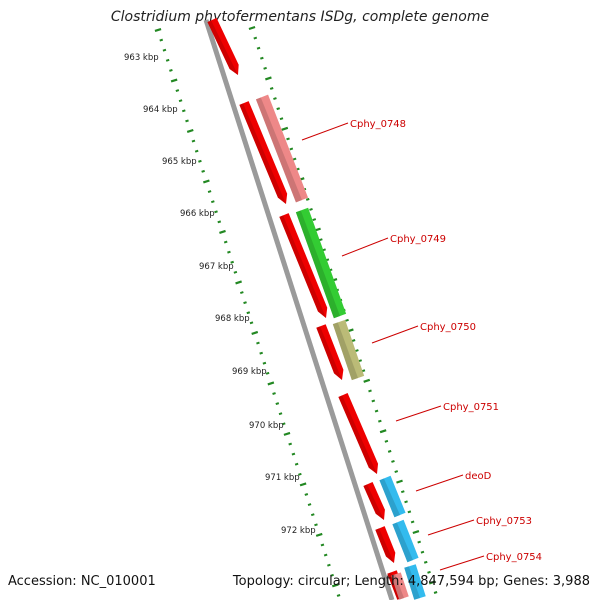  Describe the element at coordinates (141, 58) in the screenshot. I see `scale-label: 963 kbp` at that location.